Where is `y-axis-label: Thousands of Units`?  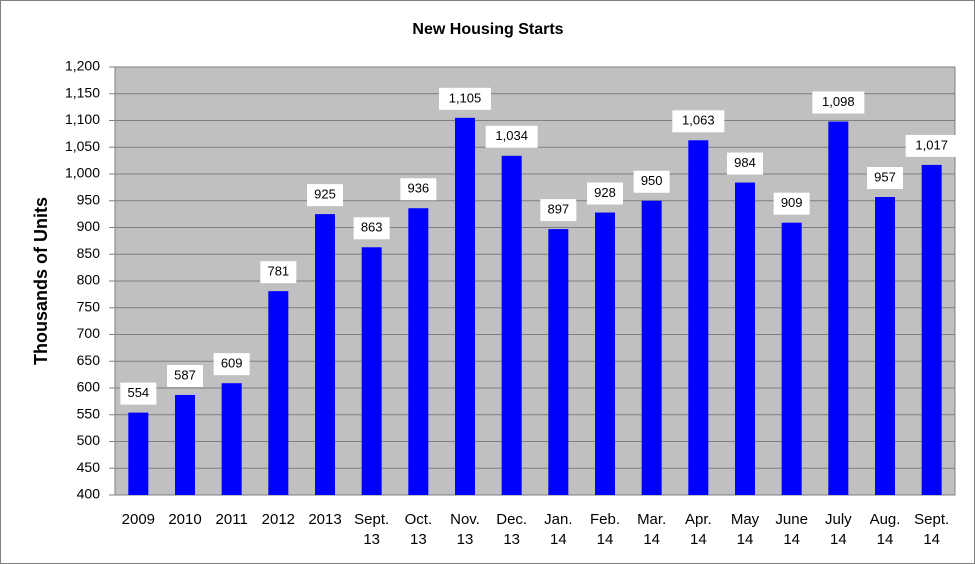
y-axis-label: Thousands of Units is located at coordinates (41, 281).